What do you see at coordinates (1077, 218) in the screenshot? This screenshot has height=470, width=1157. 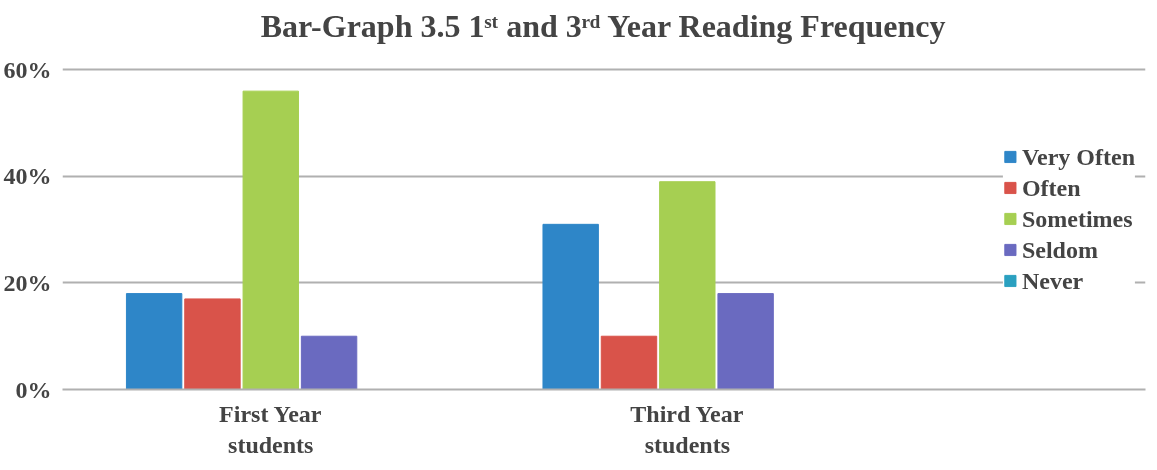 I see `legend-label: Sometimes` at bounding box center [1077, 218].